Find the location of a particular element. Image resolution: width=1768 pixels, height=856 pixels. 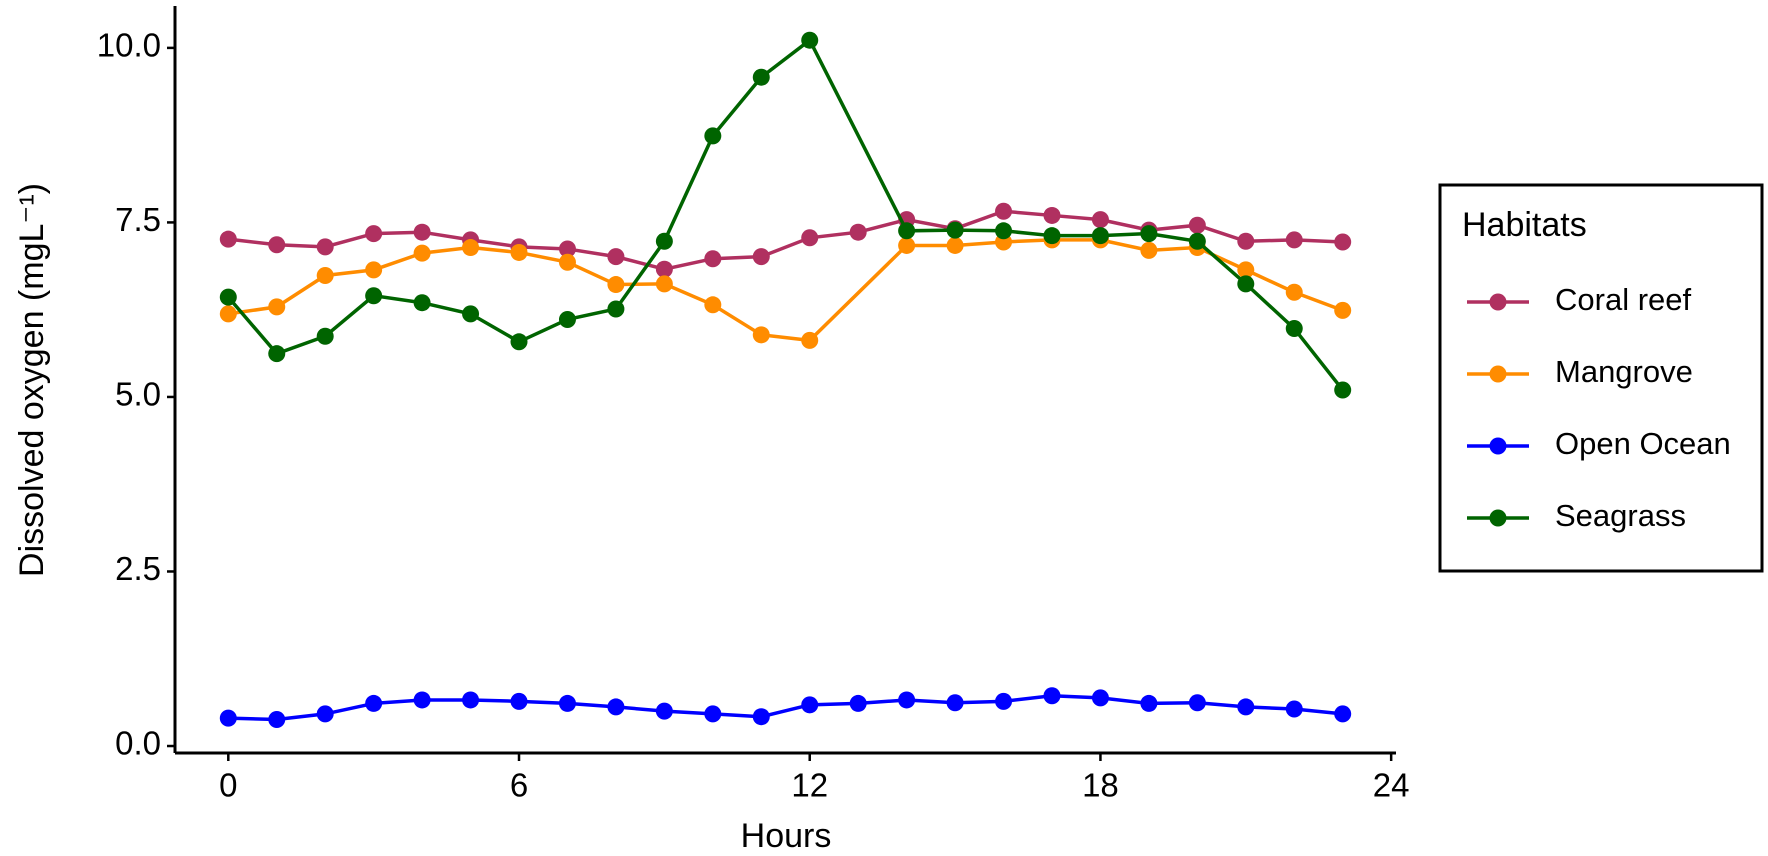

x-axis-label: Hours is located at coordinates (786, 836).